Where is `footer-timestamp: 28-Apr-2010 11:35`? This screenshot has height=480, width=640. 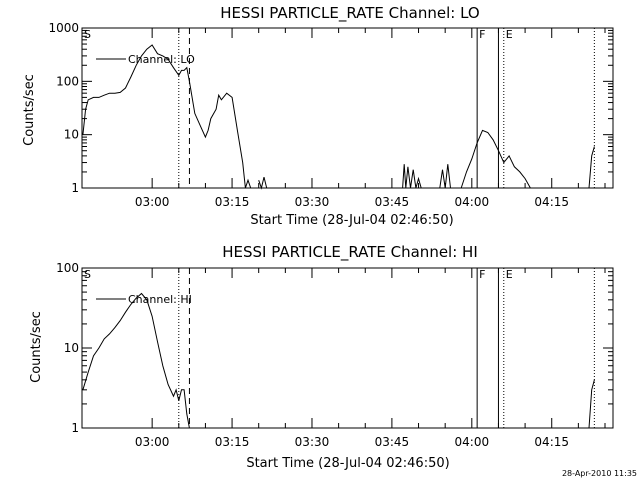 footer-timestamp: 28-Apr-2010 11:35 is located at coordinates (599, 473).